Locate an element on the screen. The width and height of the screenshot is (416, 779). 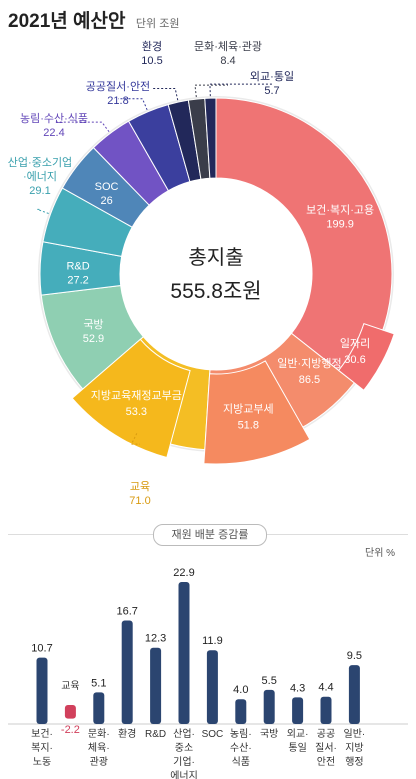
bar-category-label: 문화· is located at coordinates (99, 734).